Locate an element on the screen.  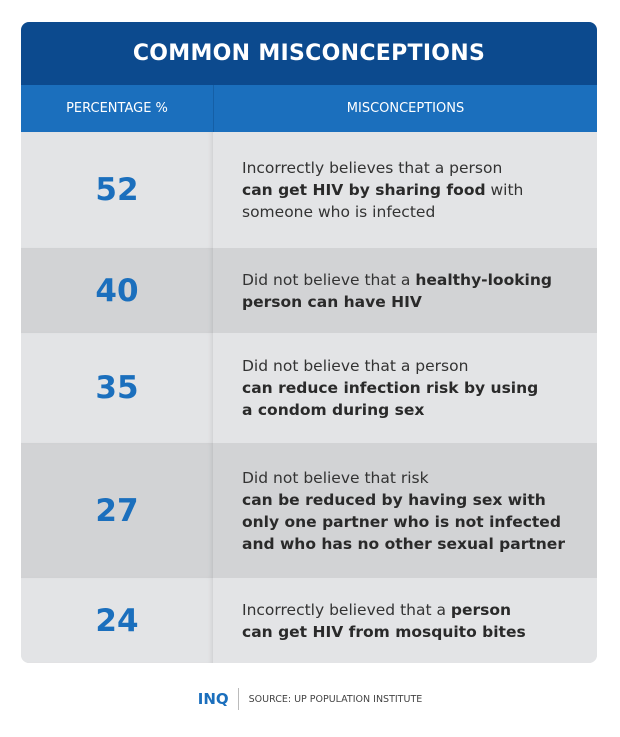
inq-logo: INQ is located at coordinates (218, 699).